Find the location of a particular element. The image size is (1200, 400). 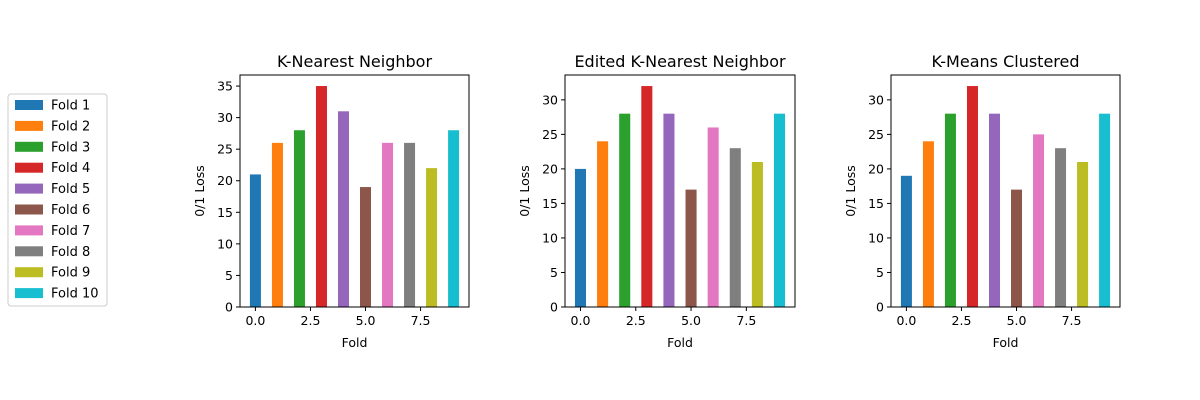

legend-entry: Fold 8 is located at coordinates (70, 252).